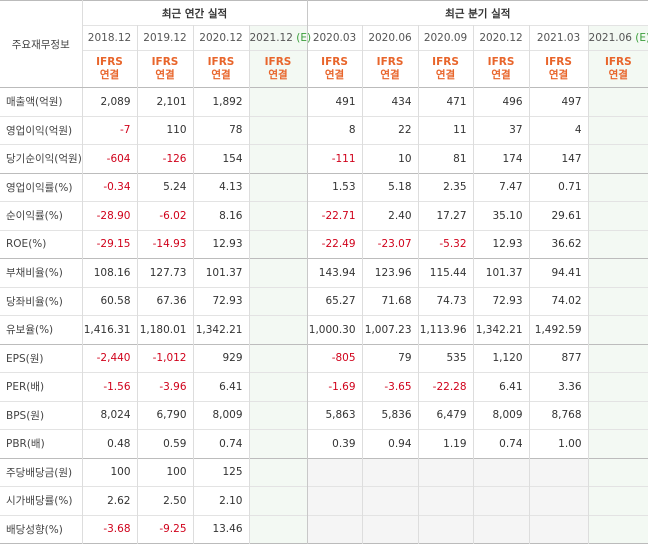  I want to click on table-cell: -14.93, so click(164, 244).